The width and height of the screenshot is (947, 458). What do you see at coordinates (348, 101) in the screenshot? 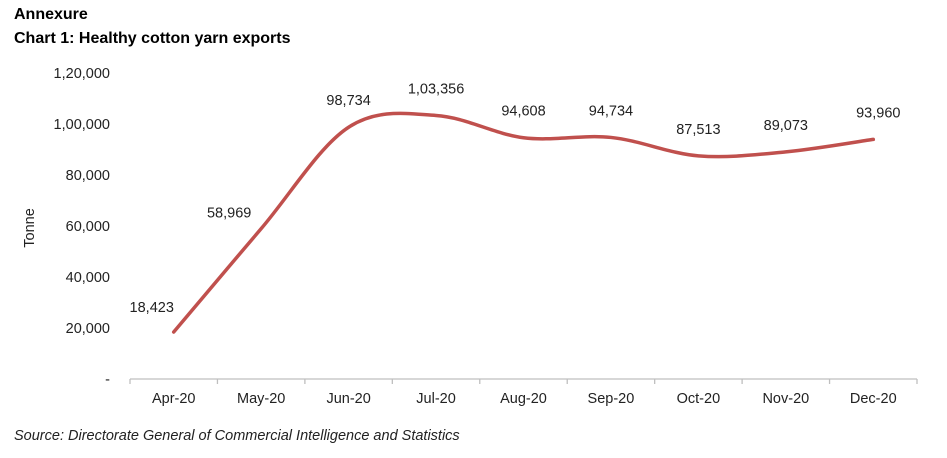
I see `data-label: 98,734` at bounding box center [348, 101].